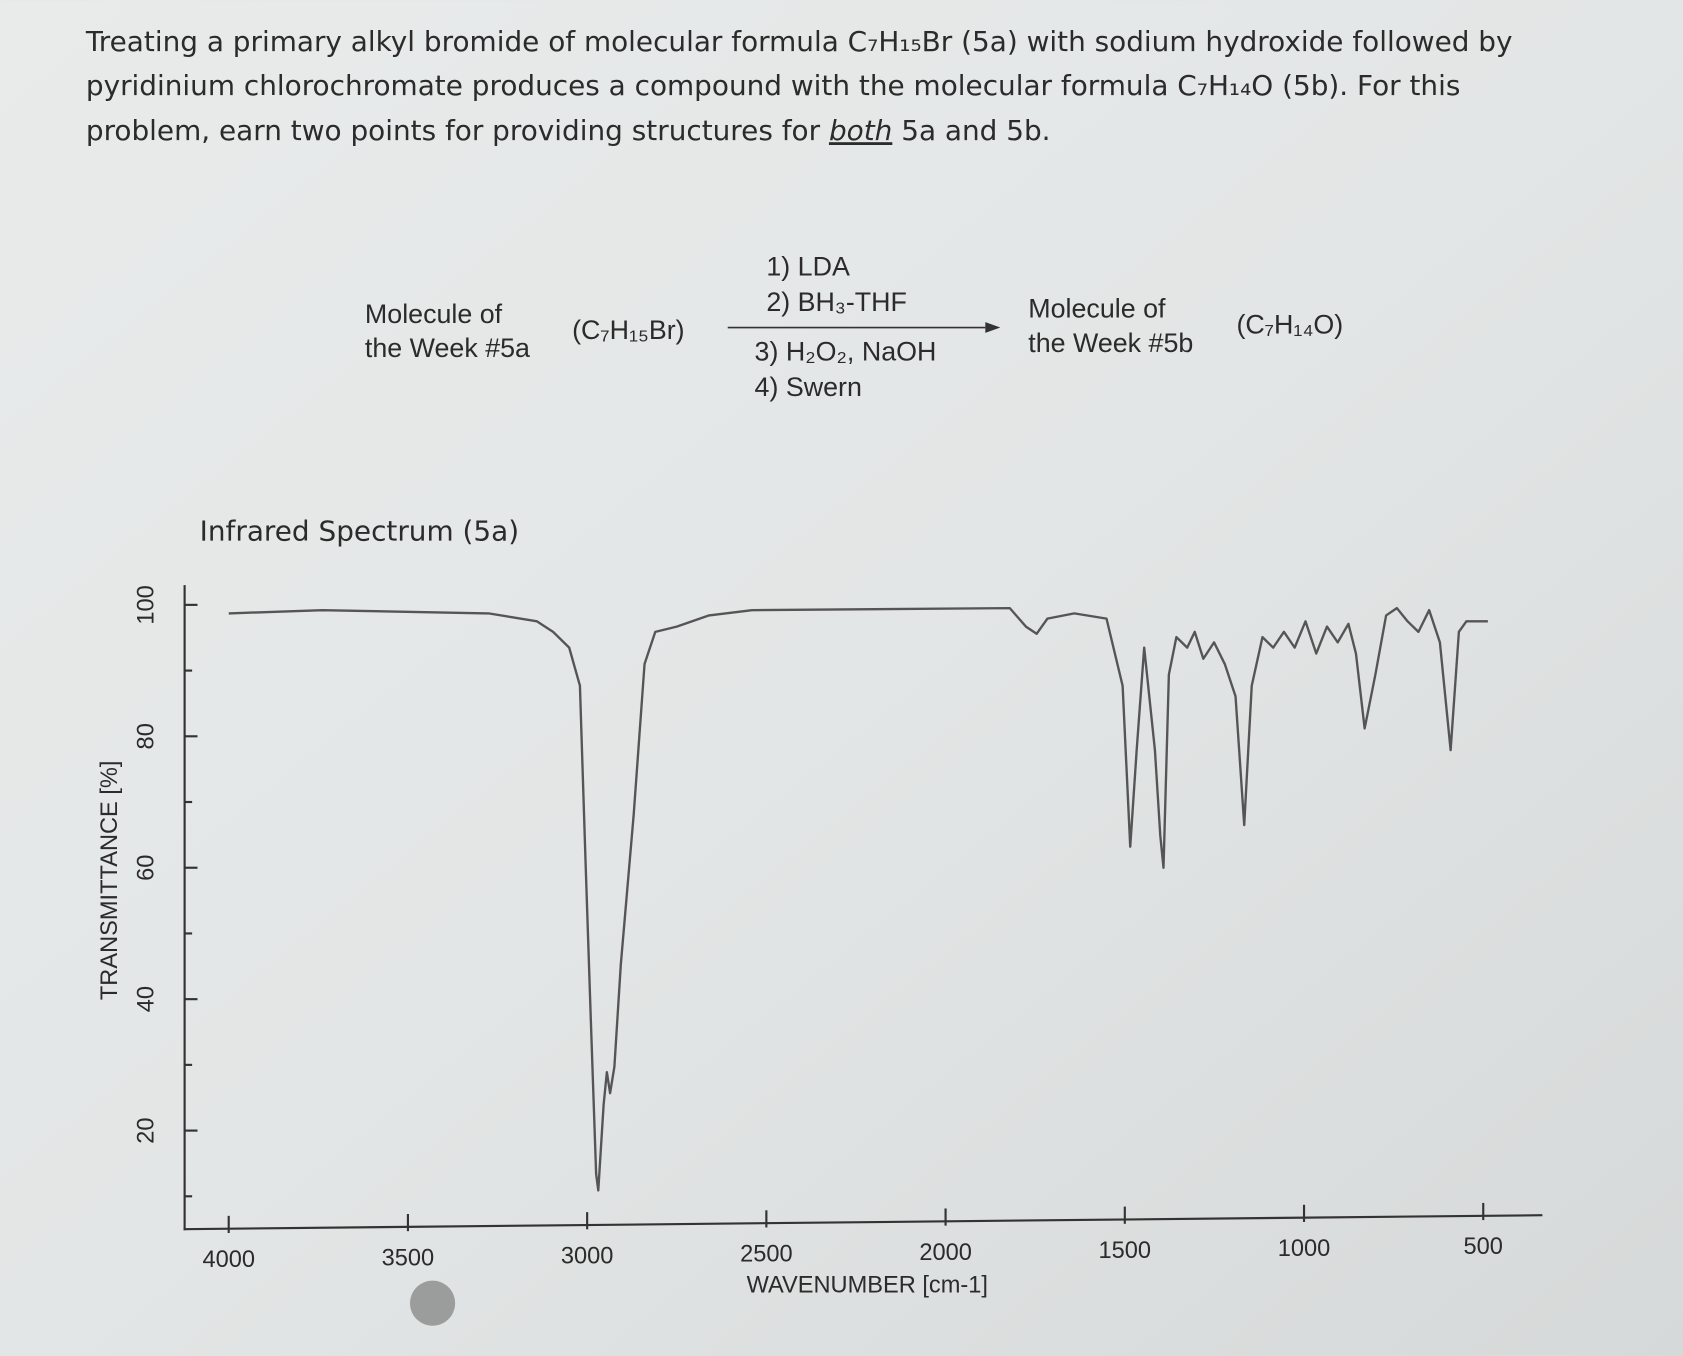 Image resolution: width=1683 pixels, height=1356 pixels. Describe the element at coordinates (836, 302) in the screenshot. I see `reagent: 2) BH₃-THF` at that location.